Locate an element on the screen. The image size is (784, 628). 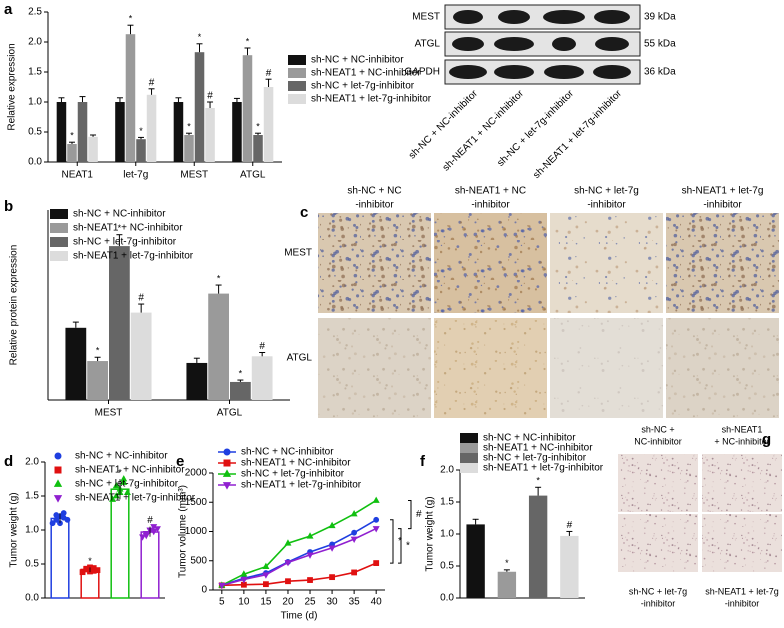
panel-label: e is located at coordinates (180, 461).